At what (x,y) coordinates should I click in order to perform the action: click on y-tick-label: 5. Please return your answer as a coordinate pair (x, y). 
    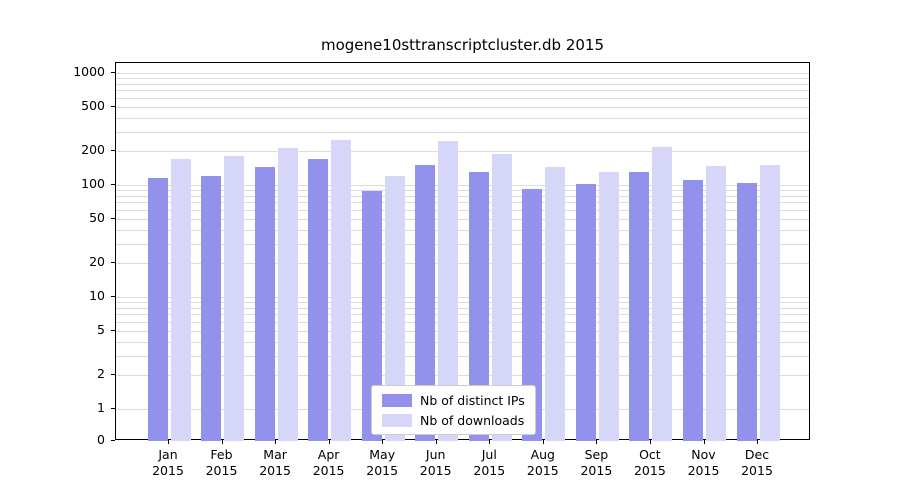
    Looking at the image, I should click on (101, 329).